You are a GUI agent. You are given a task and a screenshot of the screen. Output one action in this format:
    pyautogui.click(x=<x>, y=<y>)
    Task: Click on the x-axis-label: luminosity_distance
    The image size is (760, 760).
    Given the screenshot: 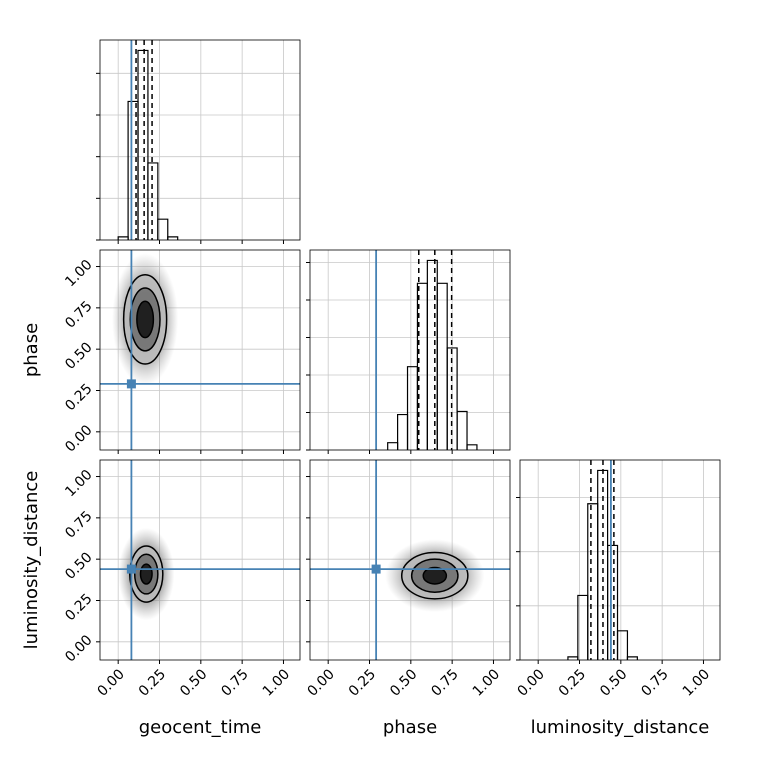 What is the action you would take?
    pyautogui.click(x=620, y=727)
    